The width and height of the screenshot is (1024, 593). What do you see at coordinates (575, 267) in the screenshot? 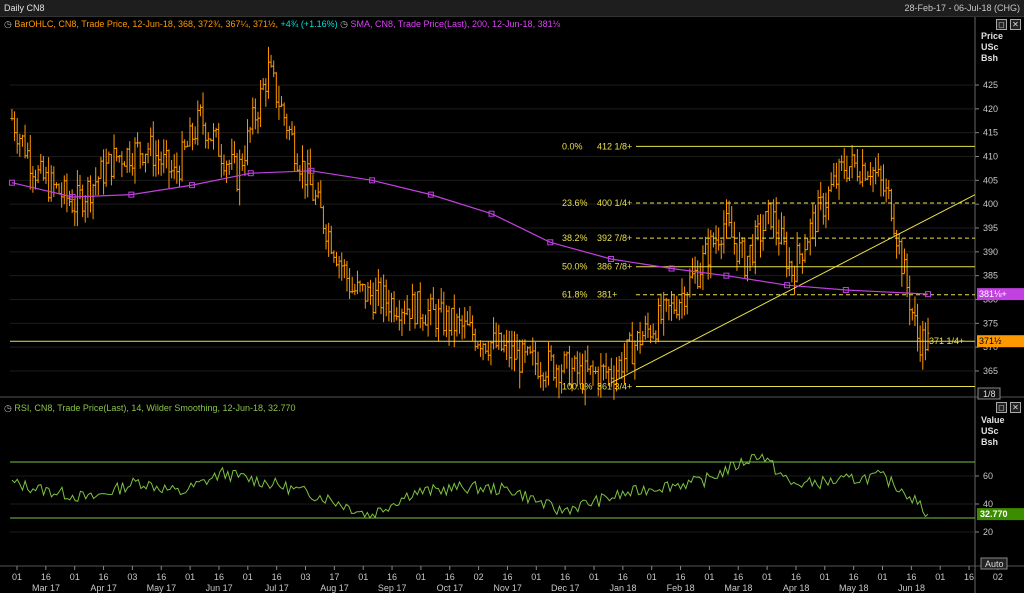
I see `fib-percent-label: 50.0%` at bounding box center [575, 267].